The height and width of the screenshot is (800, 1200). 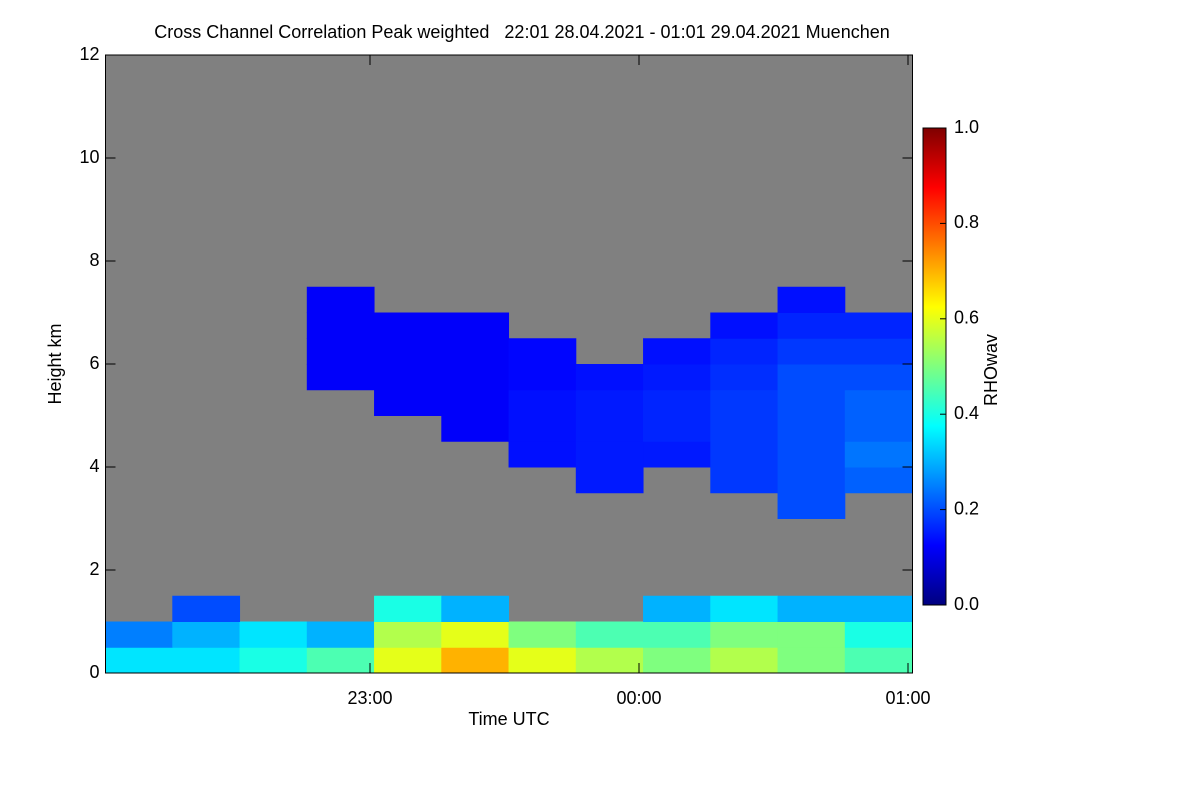 I want to click on y-tick-label: 10, so click(x=89, y=157).